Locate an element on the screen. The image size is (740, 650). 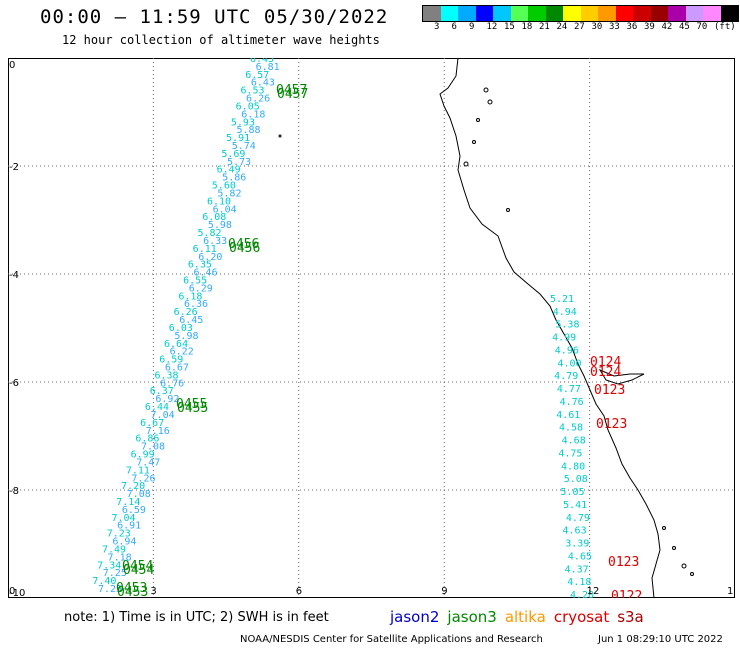
legend-label: 12 is located at coordinates (492, 27).